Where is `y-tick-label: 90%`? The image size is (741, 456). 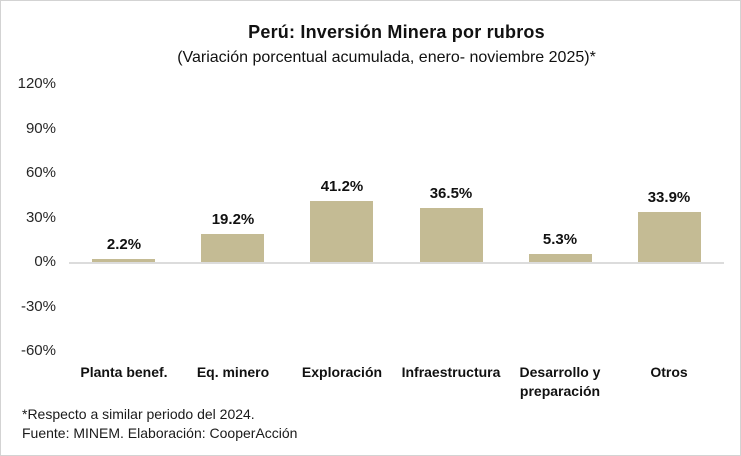
y-tick-label: 90% is located at coordinates (40, 128).